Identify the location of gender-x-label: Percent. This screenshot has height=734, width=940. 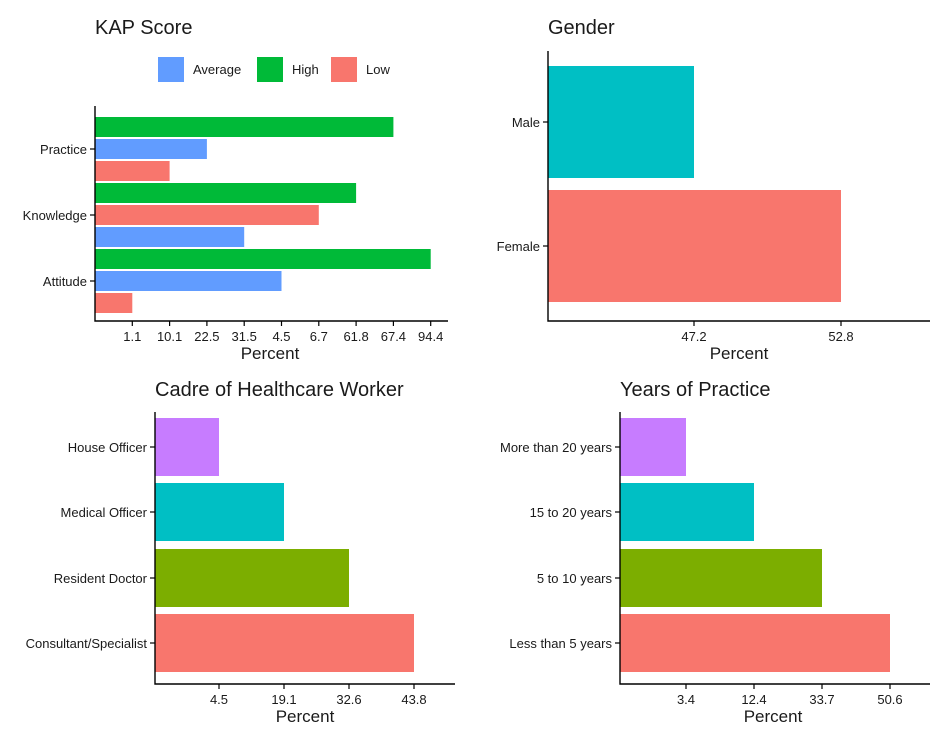
(739, 353).